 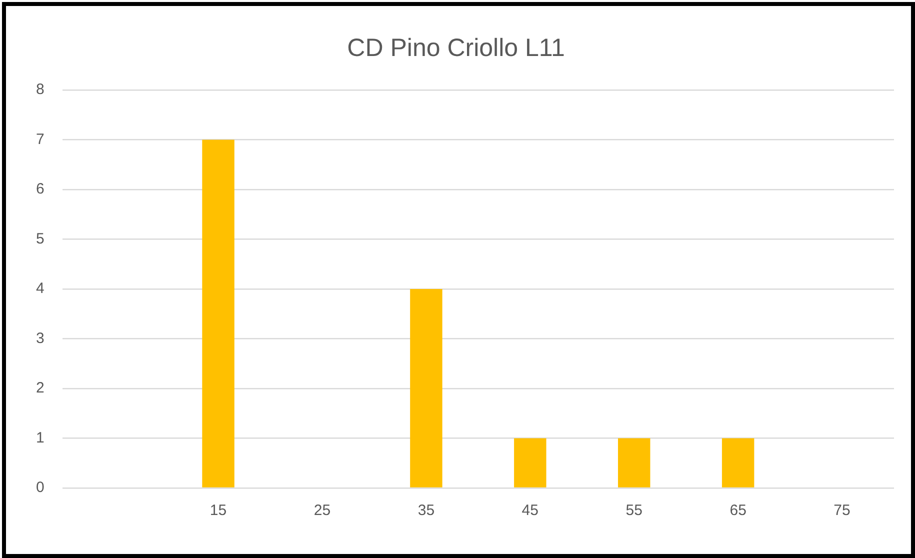 What do you see at coordinates (40, 189) in the screenshot?
I see `y-tick-label: 6` at bounding box center [40, 189].